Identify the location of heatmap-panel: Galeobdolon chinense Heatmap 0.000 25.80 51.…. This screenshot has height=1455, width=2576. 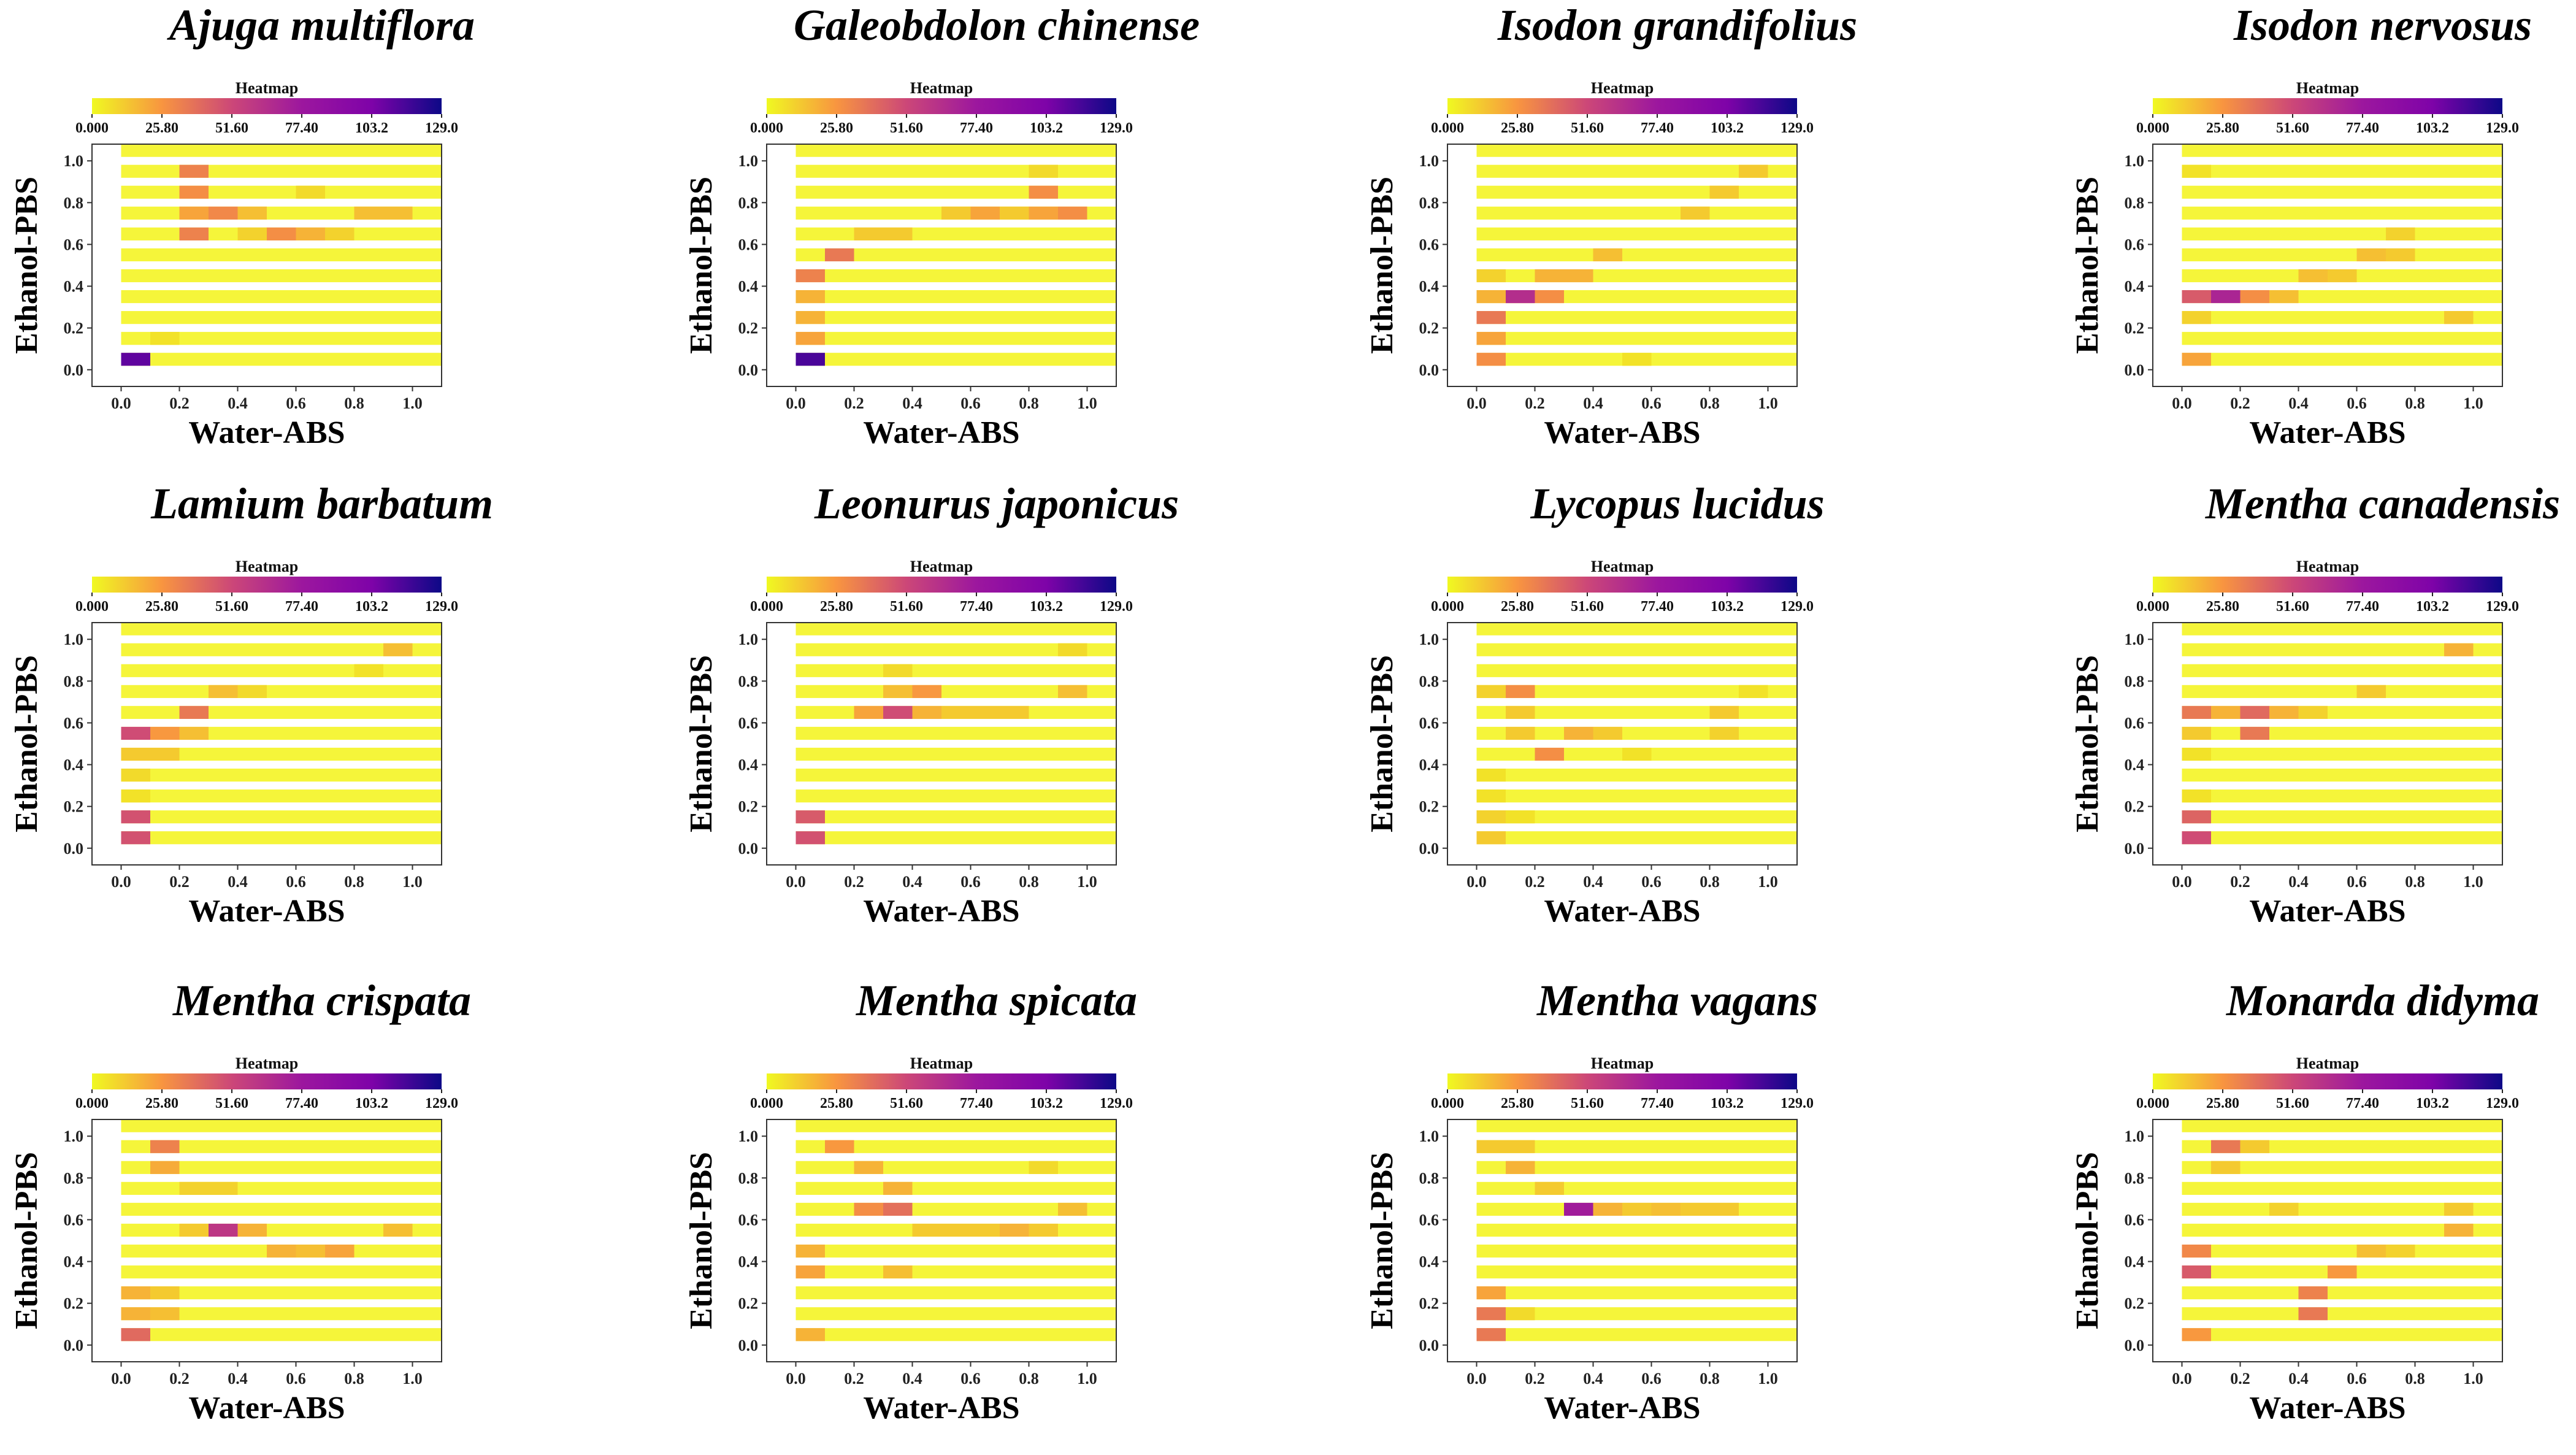
(997, 240).